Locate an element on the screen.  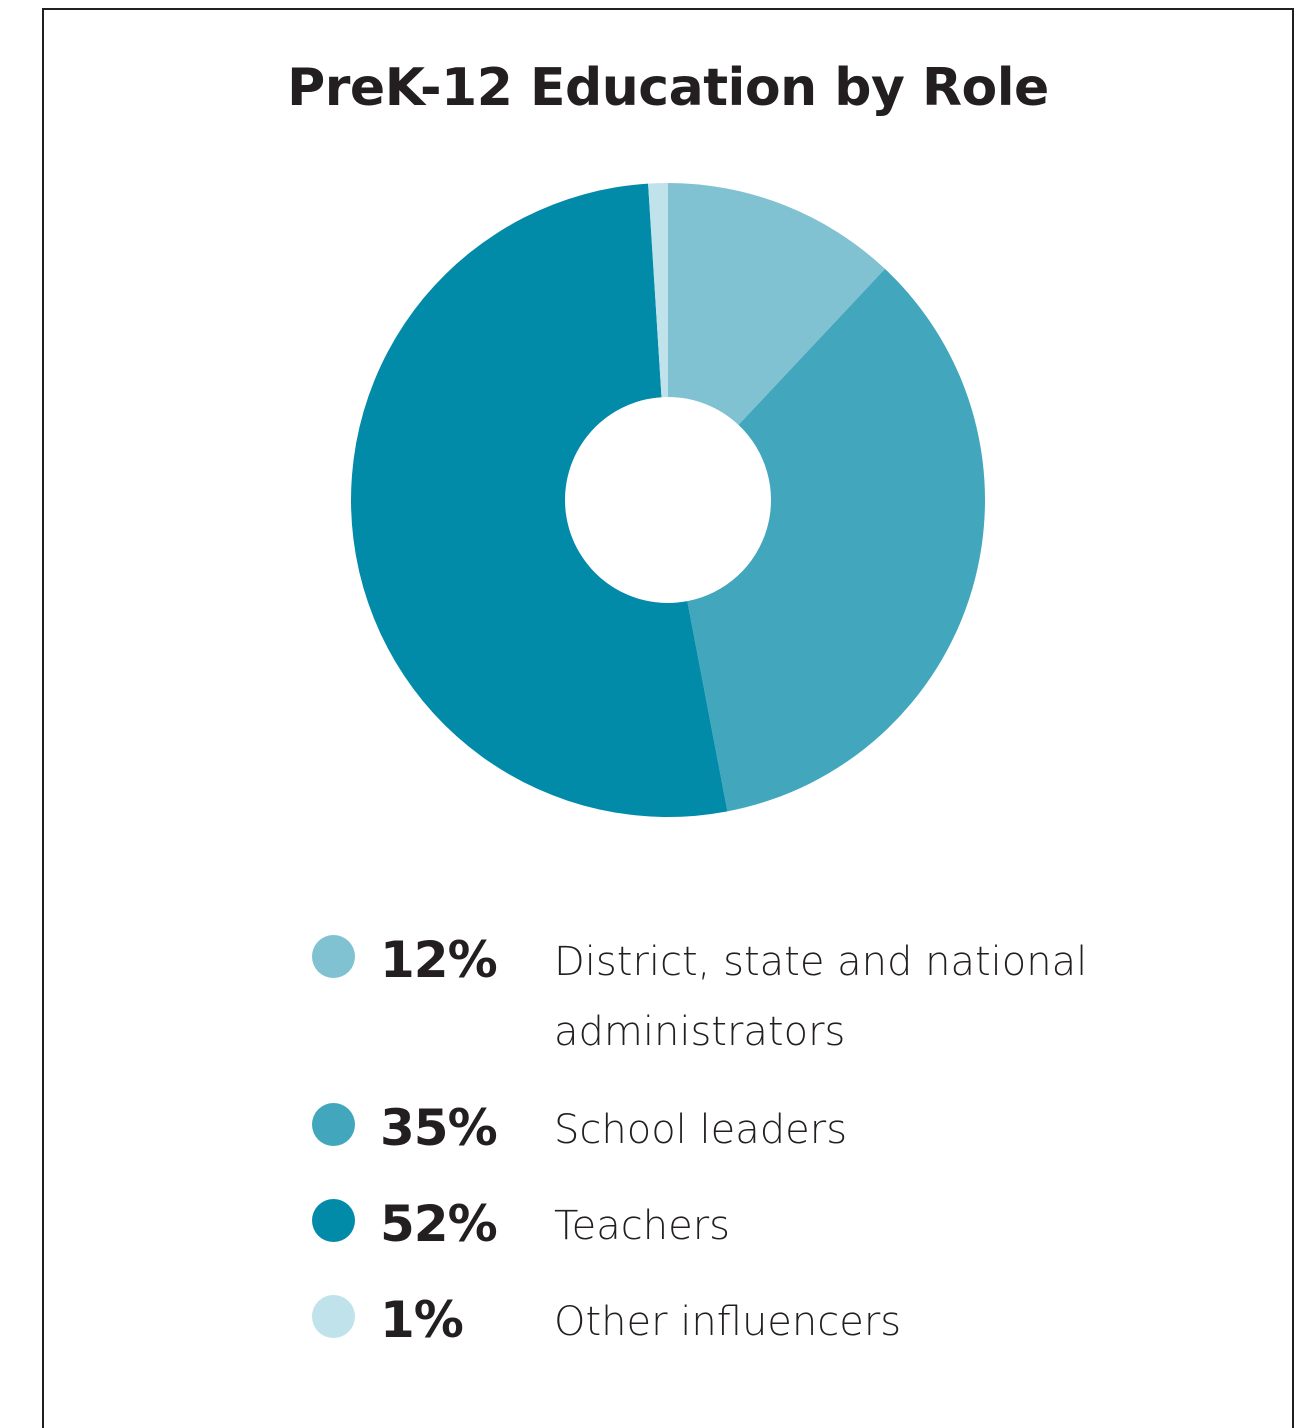
legend-value-teachers: 52% is located at coordinates (439, 1224).